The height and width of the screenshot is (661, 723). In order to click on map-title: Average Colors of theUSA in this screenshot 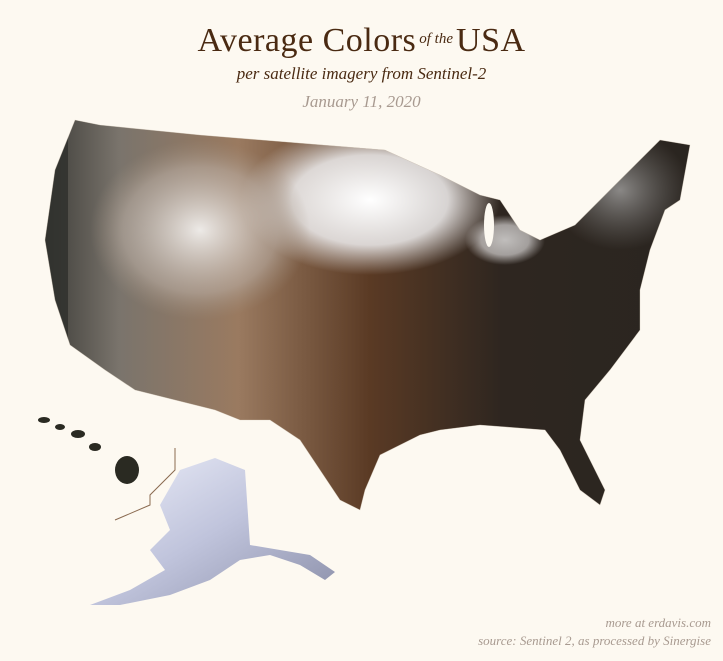, I will do `click(361, 41)`.